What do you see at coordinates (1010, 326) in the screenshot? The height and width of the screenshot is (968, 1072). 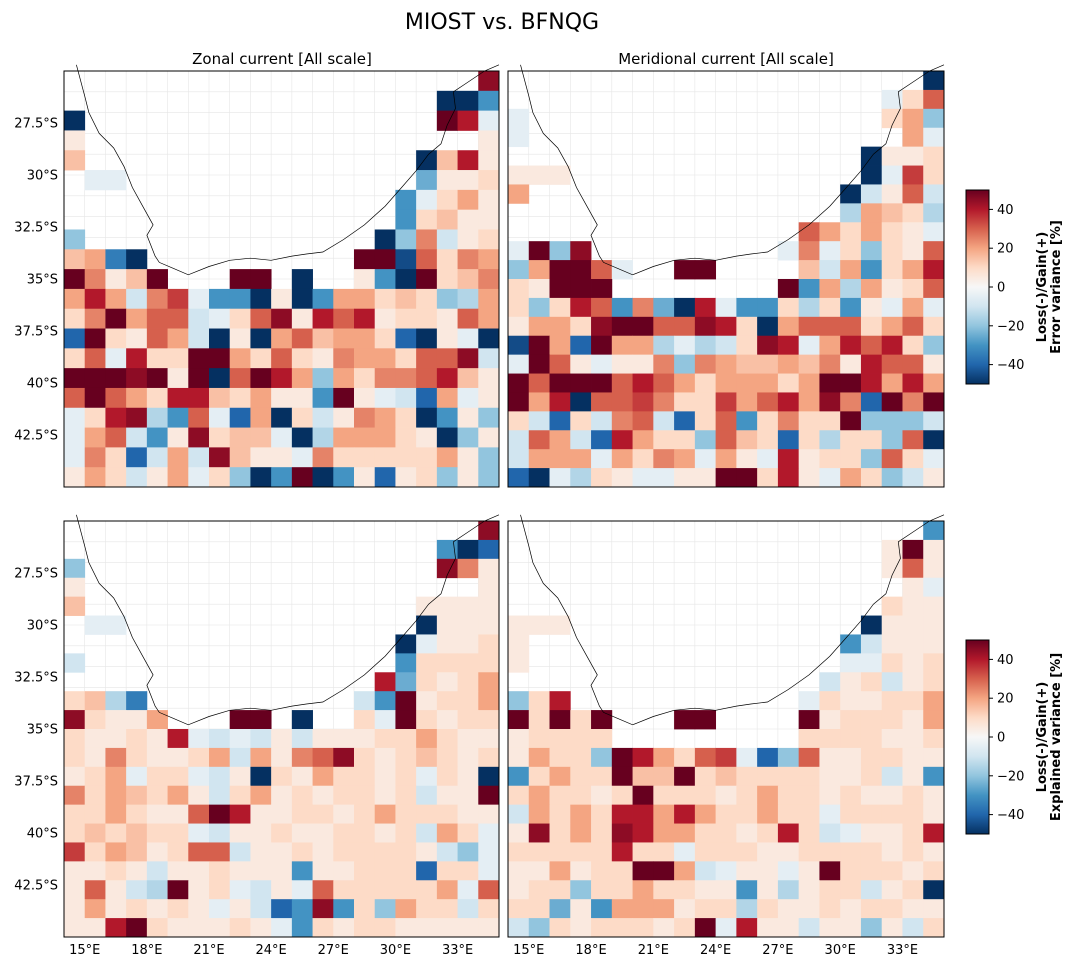 I see `colorbar-tick-label: −20` at bounding box center [1010, 326].